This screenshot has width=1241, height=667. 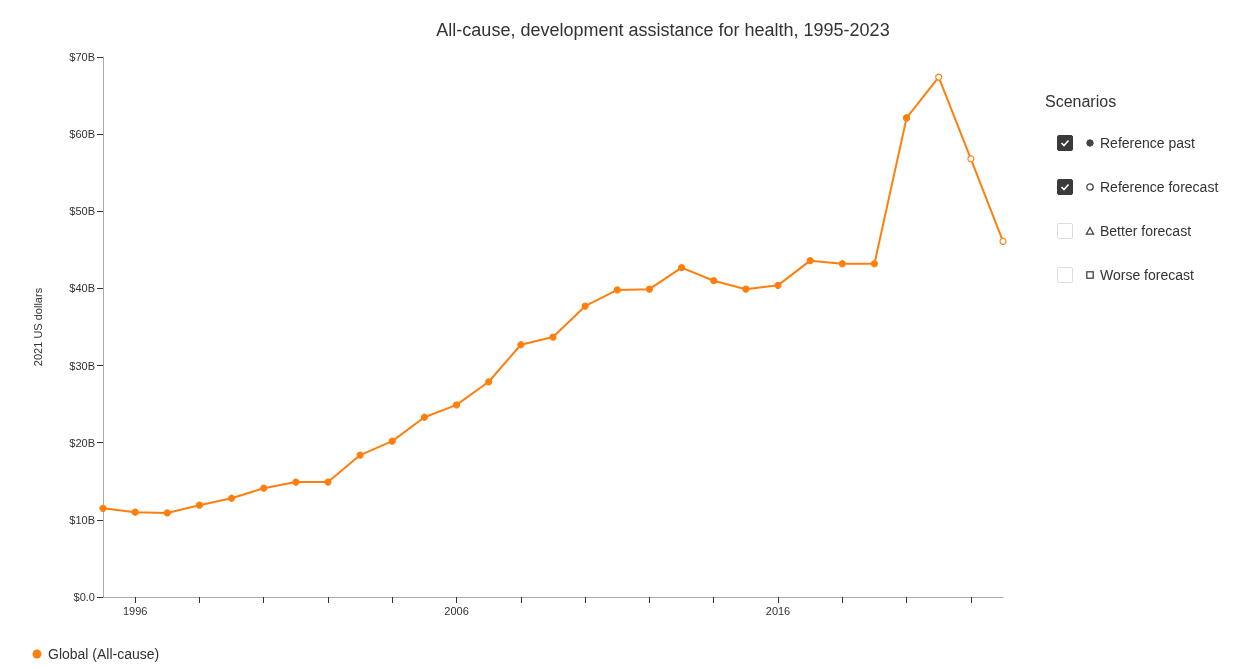 What do you see at coordinates (84, 597) in the screenshot?
I see `y-tick-label: $0.0` at bounding box center [84, 597].